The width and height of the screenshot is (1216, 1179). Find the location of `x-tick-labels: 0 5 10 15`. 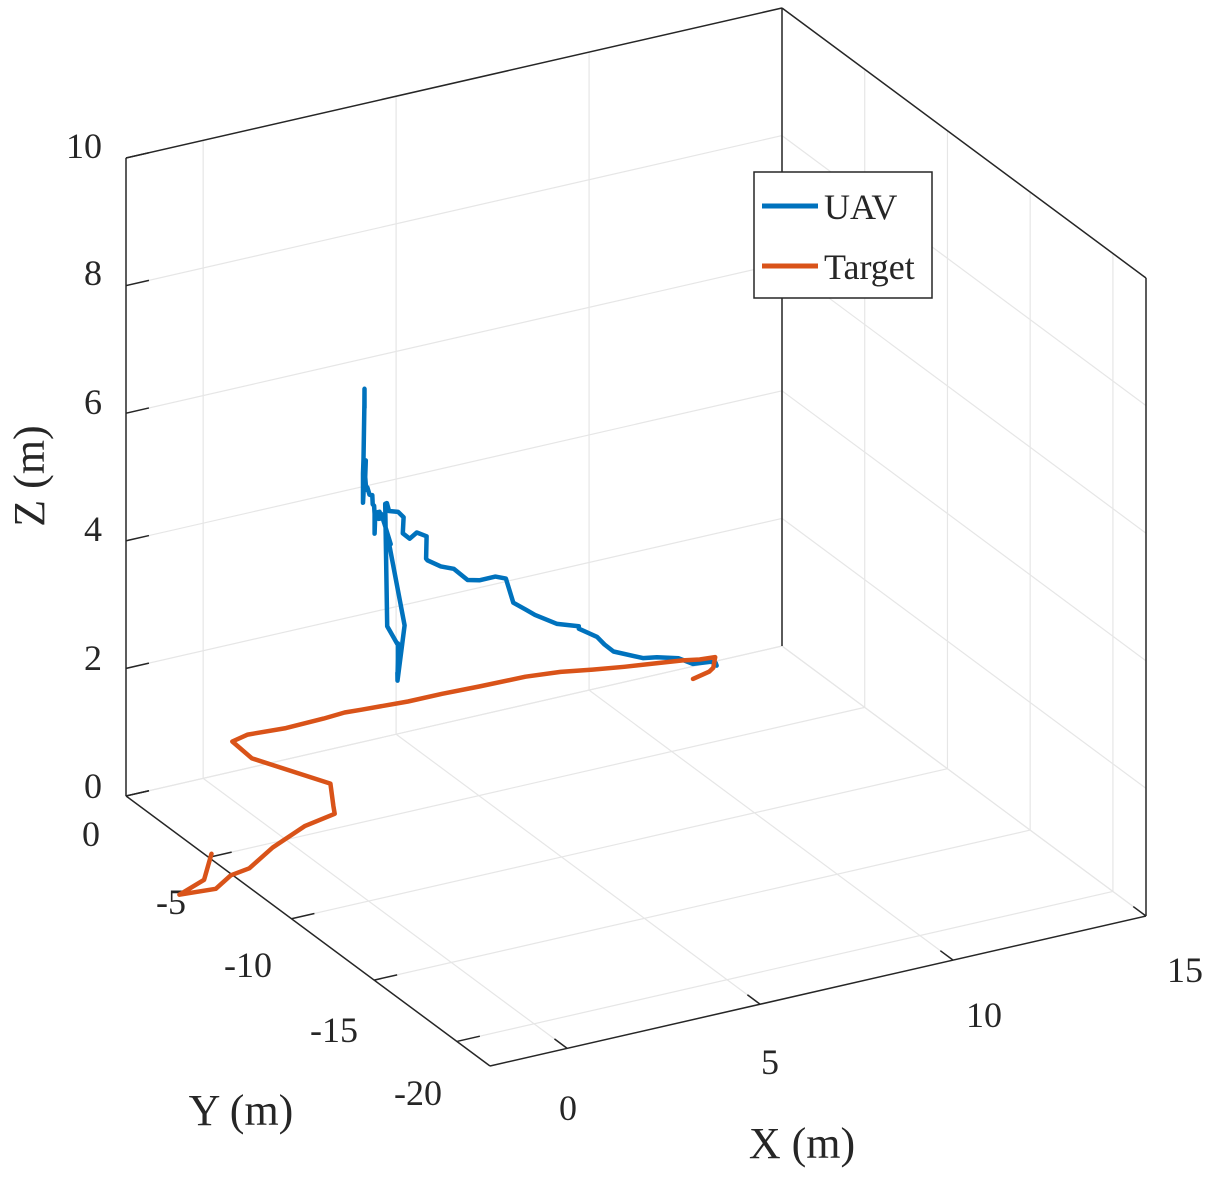

x-tick-labels: 0 5 10 15 is located at coordinates (881, 1039).